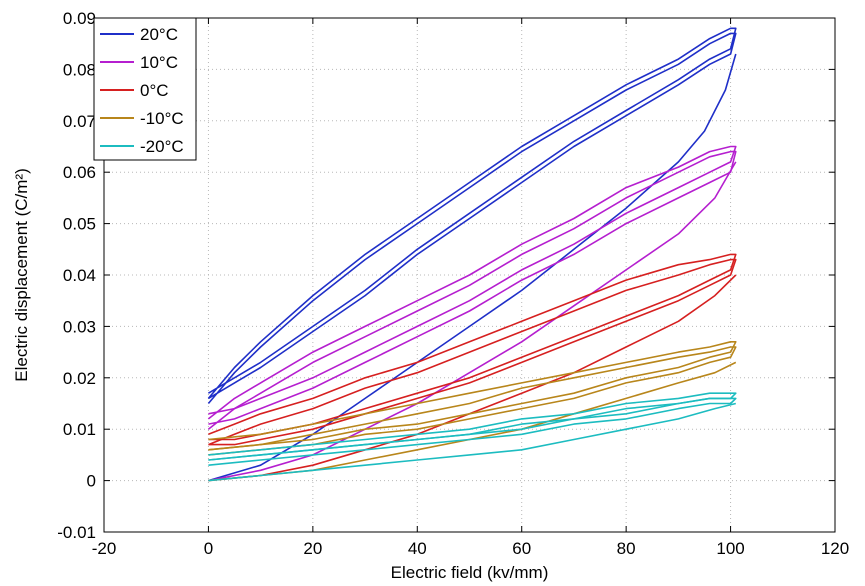 The image size is (865, 586). I want to click on y-tick-label: 0.05, so click(79, 224).